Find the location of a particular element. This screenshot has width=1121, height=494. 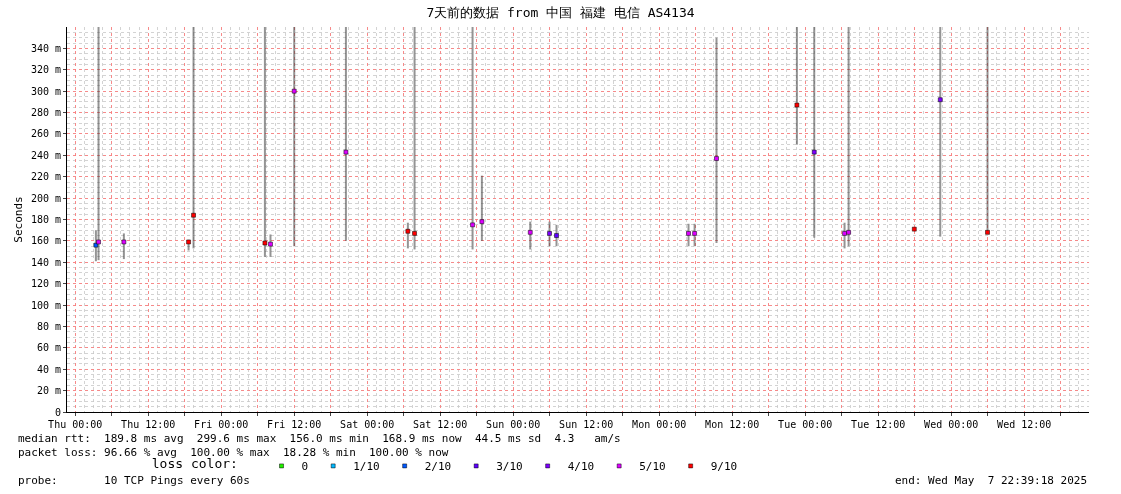

y-tick-label: 40 m is located at coordinates (48, 369).